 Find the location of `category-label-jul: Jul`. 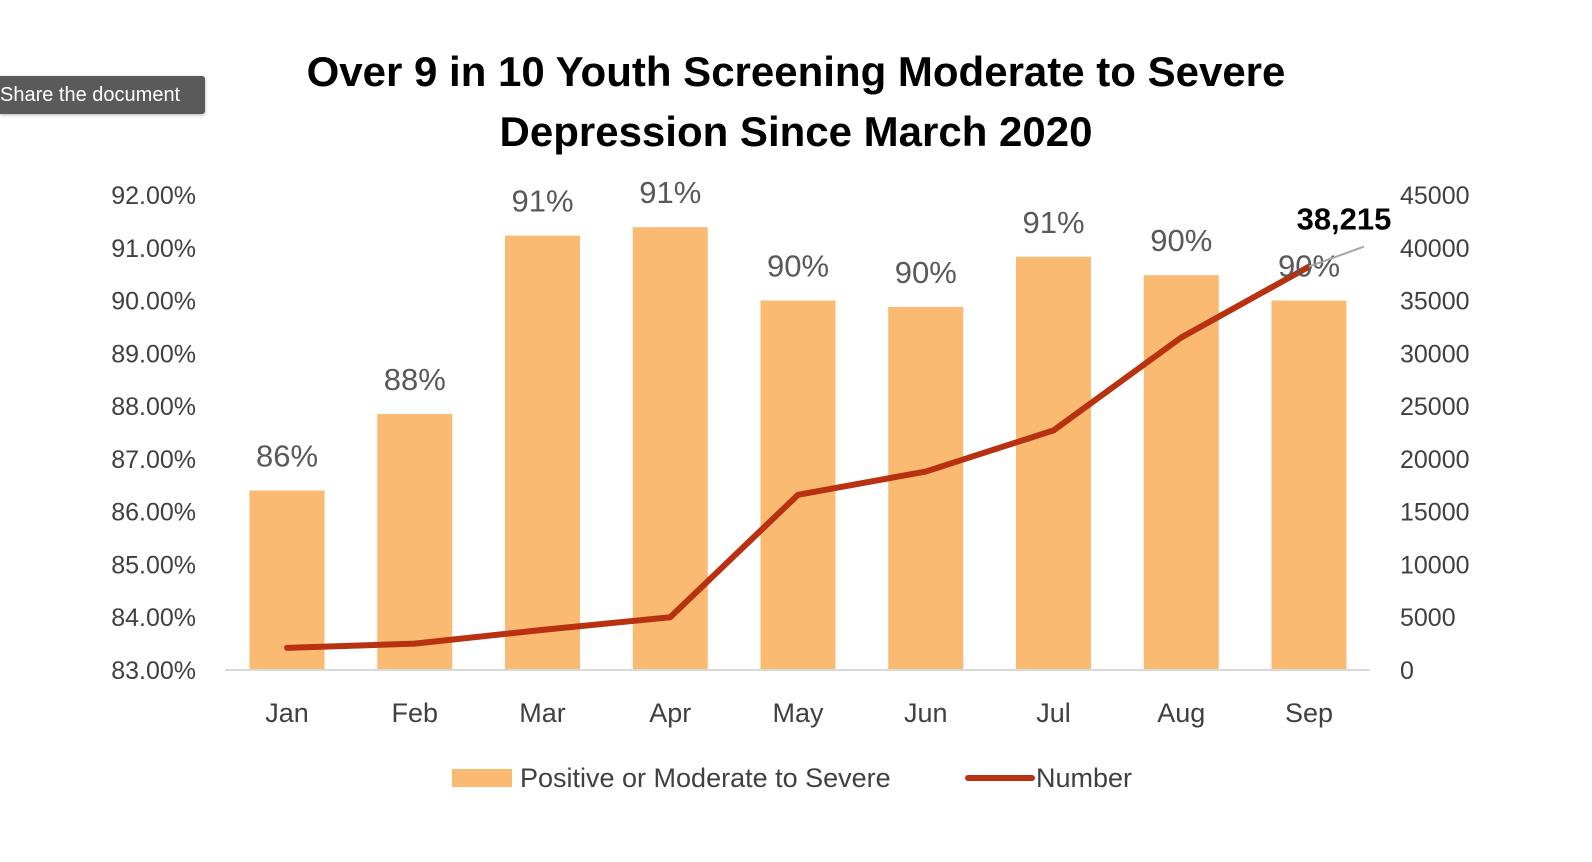

category-label-jul: Jul is located at coordinates (1053, 713).